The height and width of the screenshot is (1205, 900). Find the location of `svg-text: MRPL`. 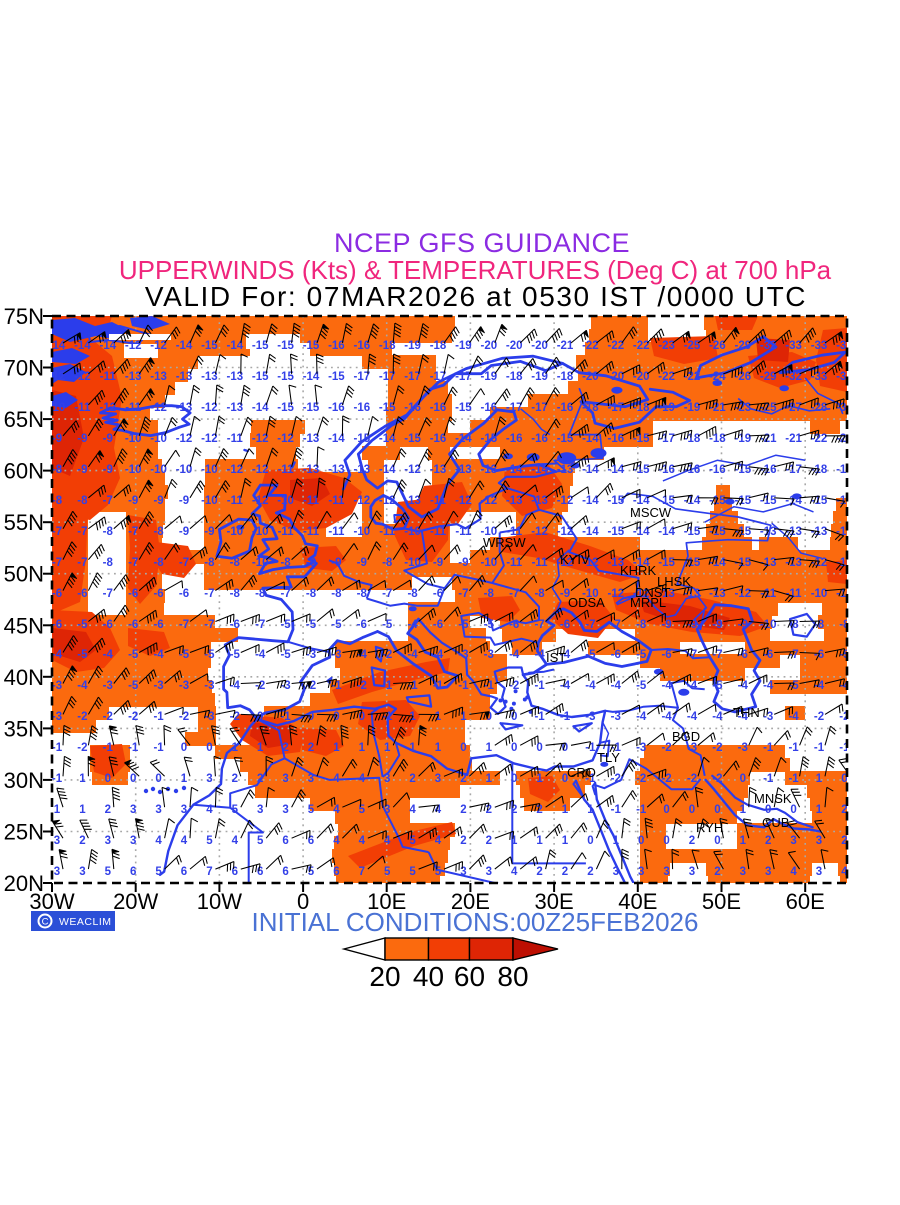

svg-text: MRPL is located at coordinates (648, 602).